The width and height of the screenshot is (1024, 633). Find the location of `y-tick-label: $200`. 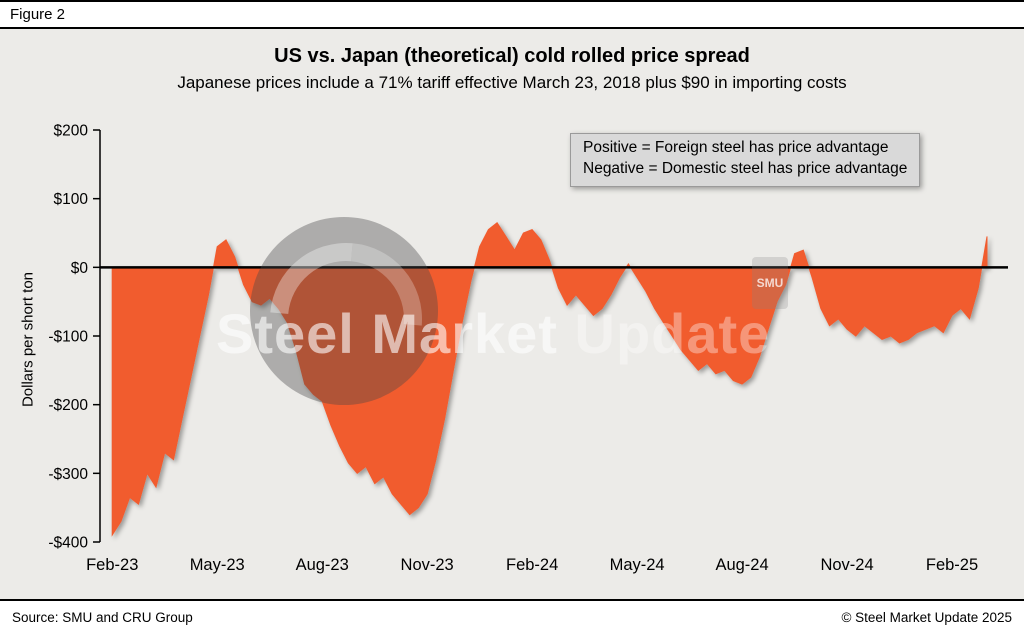

y-tick-label: $200 is located at coordinates (71, 131).